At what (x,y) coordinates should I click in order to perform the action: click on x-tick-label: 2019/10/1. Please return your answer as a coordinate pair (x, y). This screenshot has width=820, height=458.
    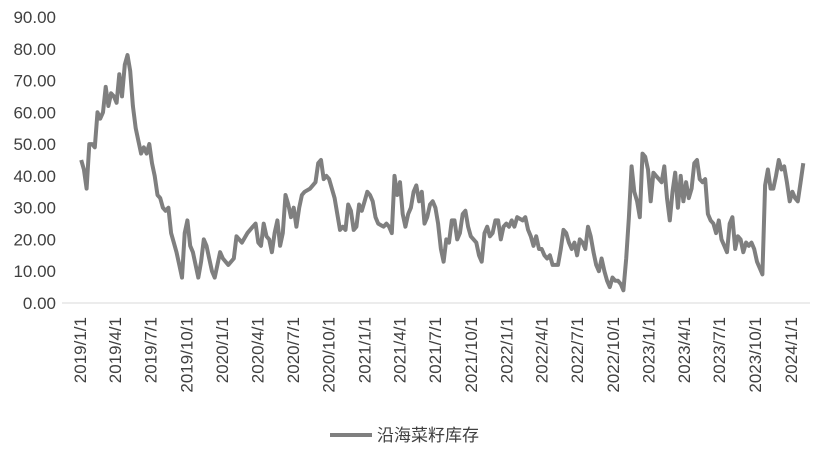
    Looking at the image, I should click on (186, 355).